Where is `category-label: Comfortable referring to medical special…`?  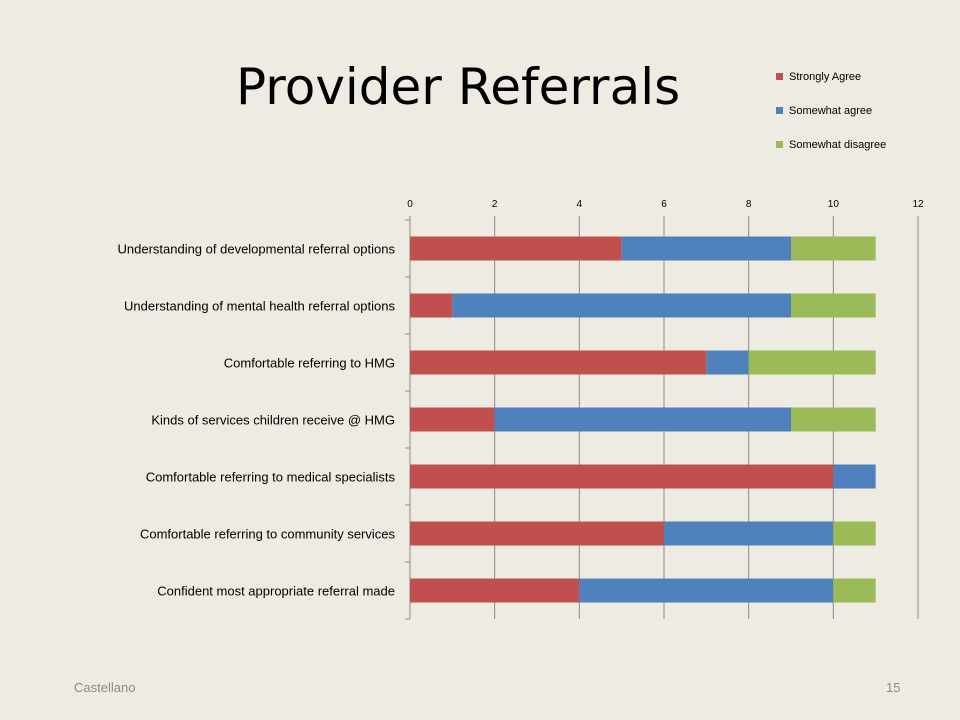
category-label: Comfortable referring to medical special… is located at coordinates (271, 477).